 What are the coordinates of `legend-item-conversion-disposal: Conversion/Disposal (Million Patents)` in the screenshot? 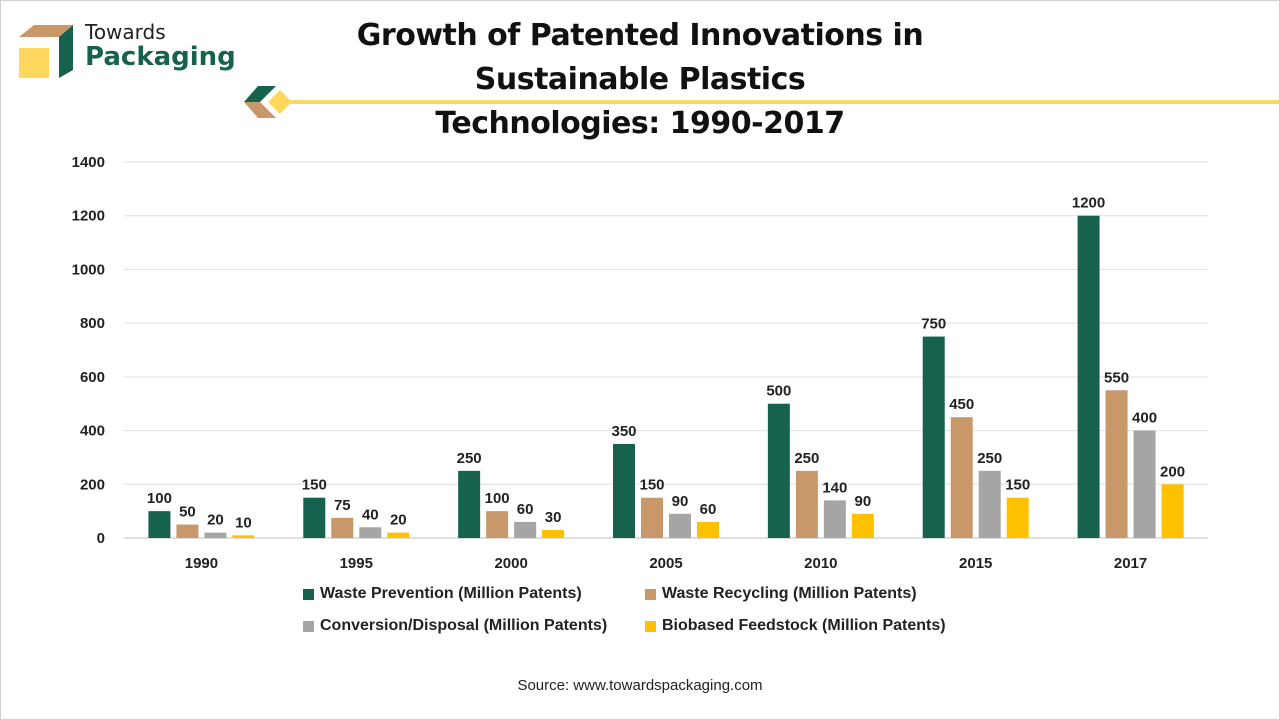 It's located at (455, 626).